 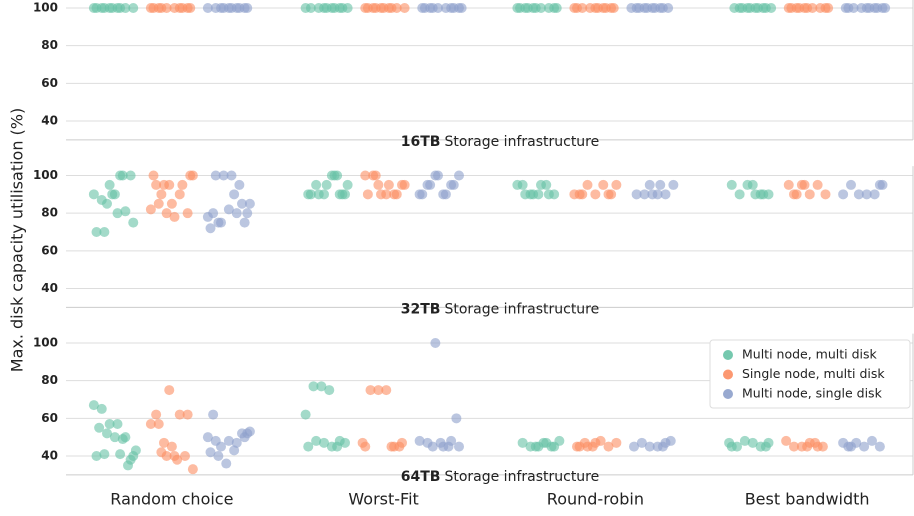 I want to click on y-tick-label: 100, so click(x=45, y=175).